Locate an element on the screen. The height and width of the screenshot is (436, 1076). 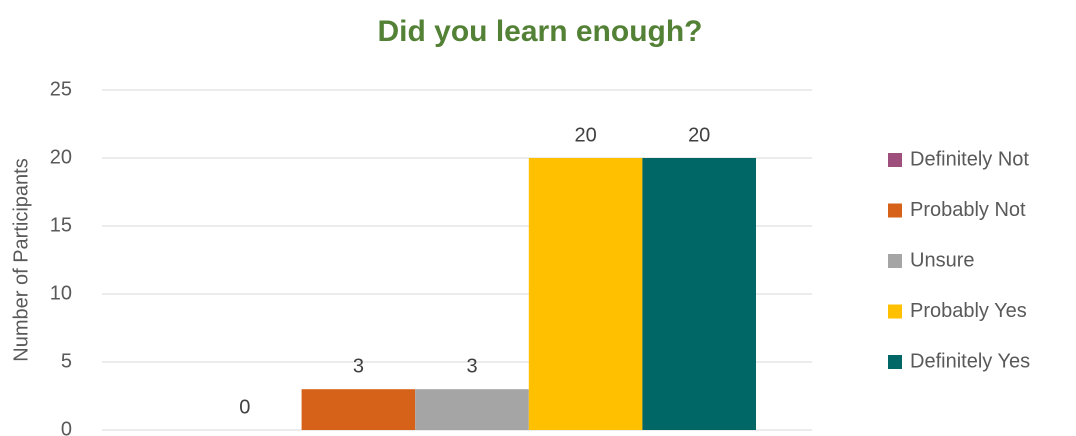
y-tick-label: 5 is located at coordinates (66, 361).